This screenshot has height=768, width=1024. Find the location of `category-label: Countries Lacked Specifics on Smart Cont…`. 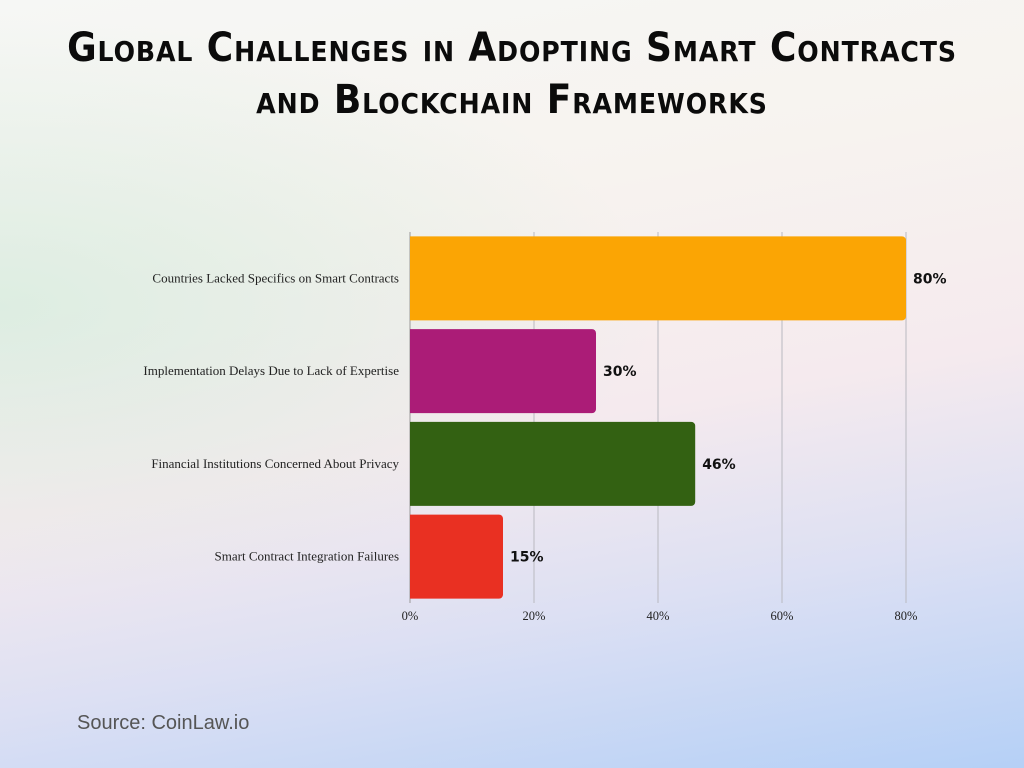

category-label: Countries Lacked Specifics on Smart Cont… is located at coordinates (275, 277).